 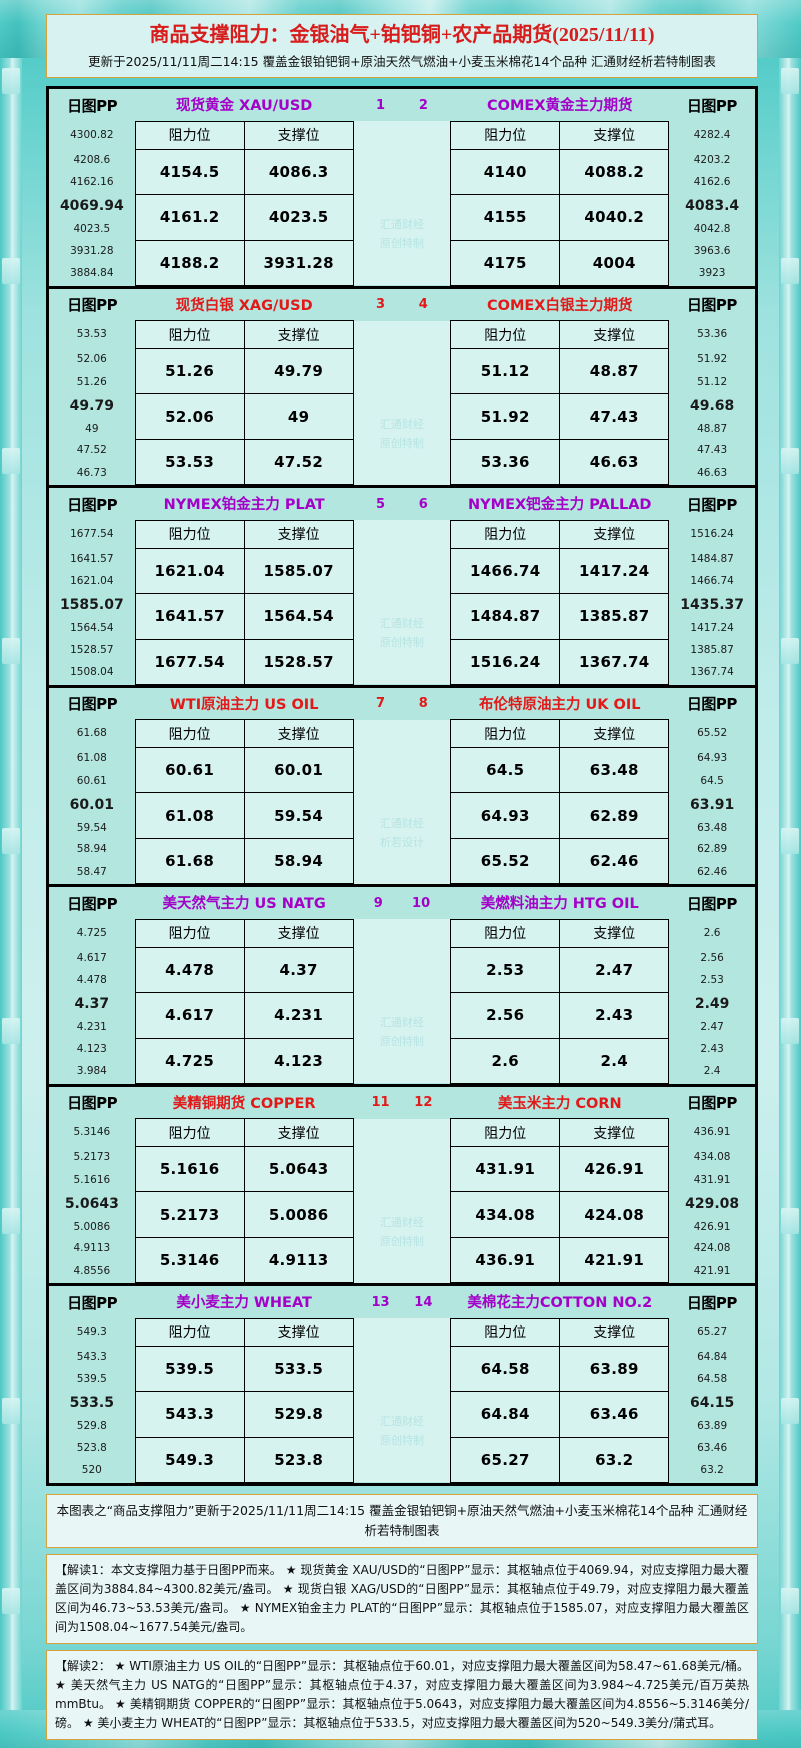 I want to click on pp-level-value: 51.92, so click(x=712, y=359).